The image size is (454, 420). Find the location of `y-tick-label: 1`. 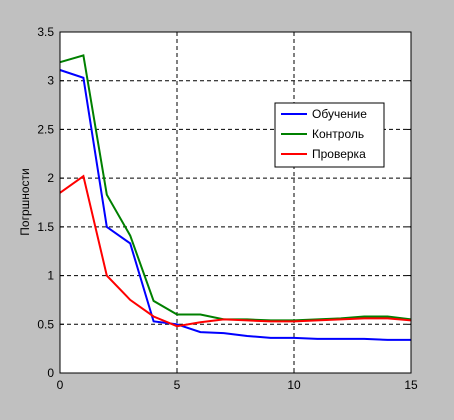

y-tick-label: 1 is located at coordinates (50, 276).